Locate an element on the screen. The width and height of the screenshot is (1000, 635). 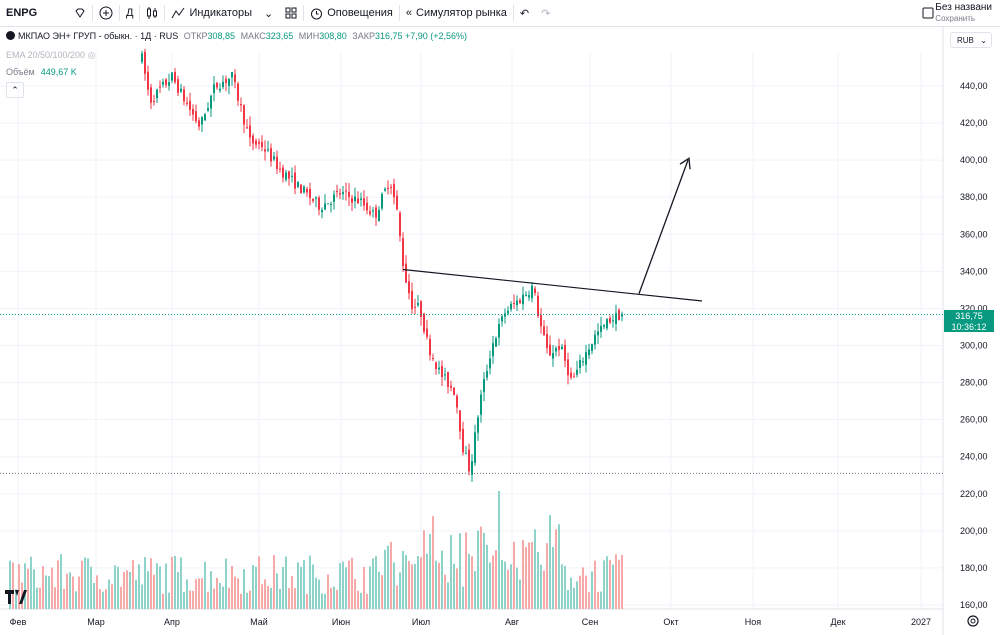
layouts-button is located at coordinates (291, 13).